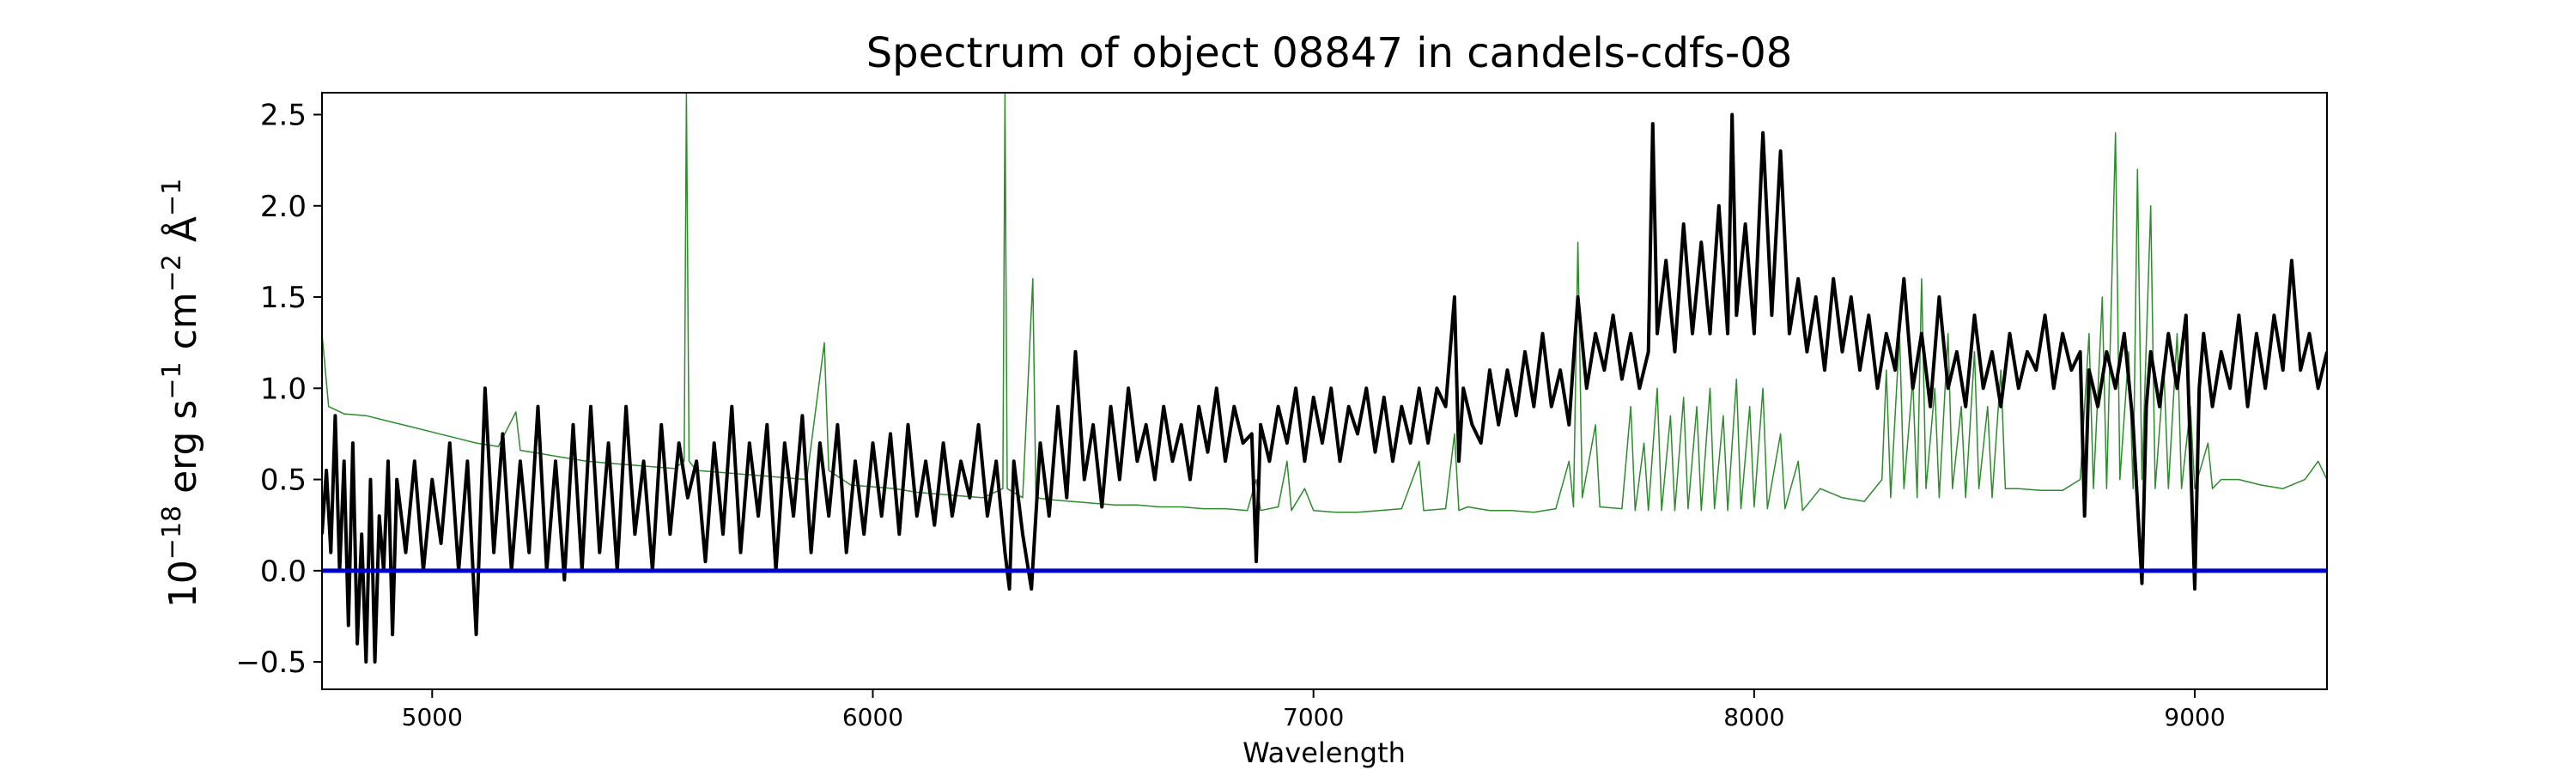 The height and width of the screenshot is (776, 2576). I want to click on x-tick-label: 5000, so click(432, 717).